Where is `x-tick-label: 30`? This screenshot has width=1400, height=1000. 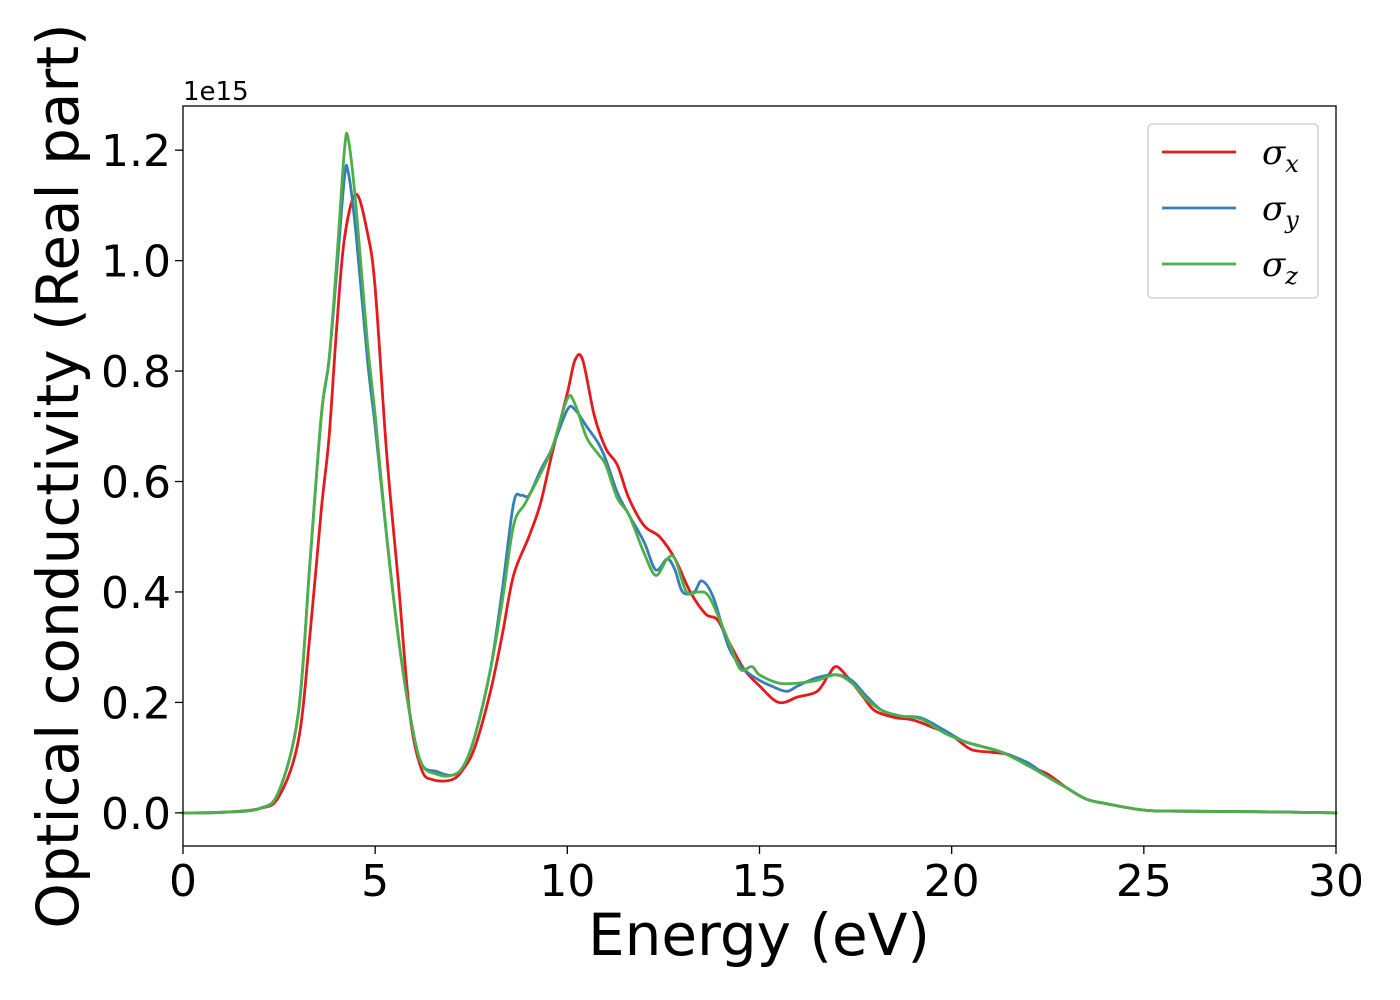 x-tick-label: 30 is located at coordinates (1336, 881).